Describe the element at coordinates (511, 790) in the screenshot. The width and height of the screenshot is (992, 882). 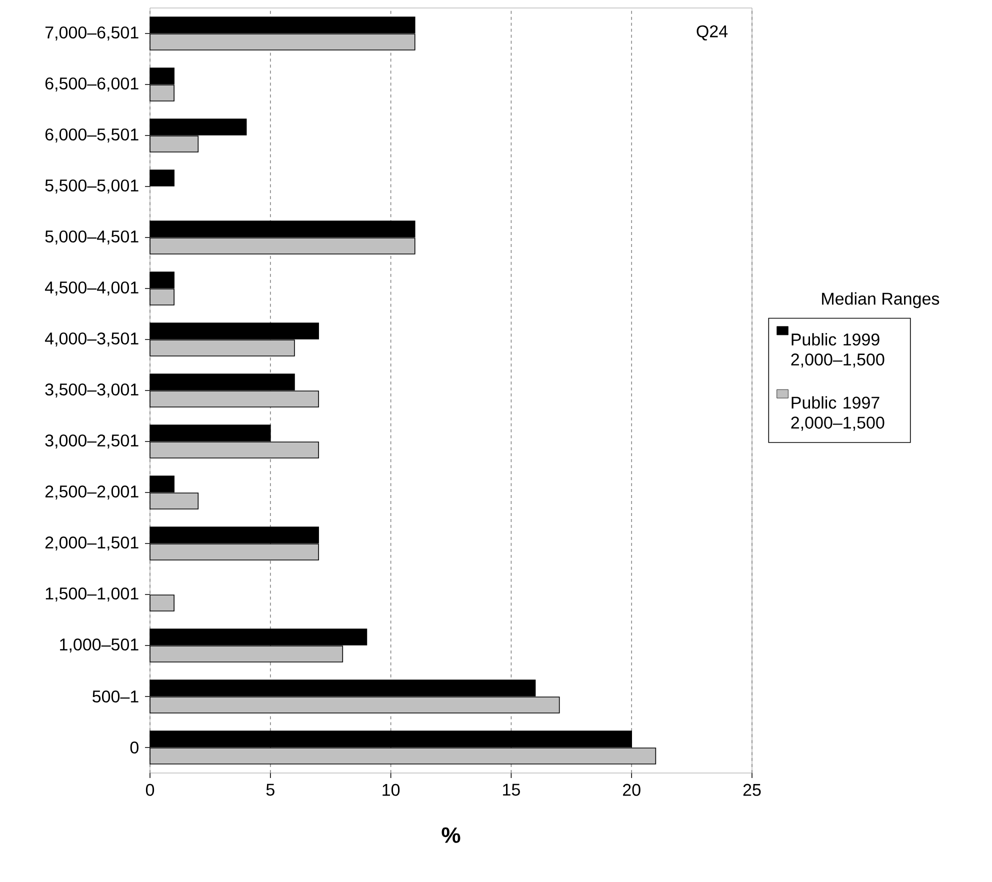
I see `x-tick-label: 15` at that location.